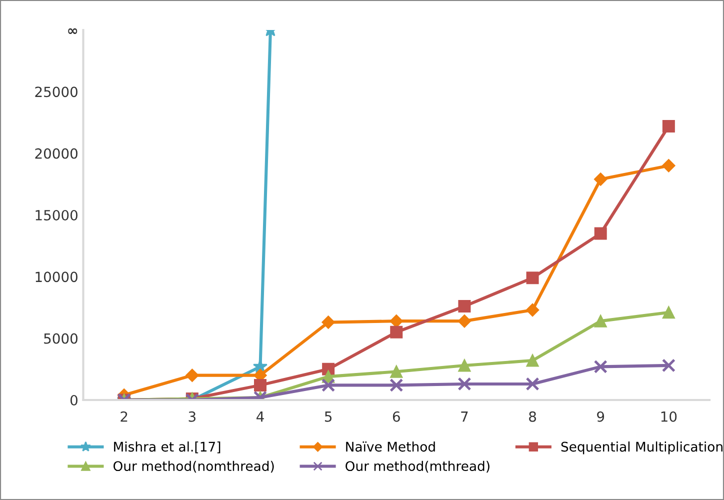 Image resolution: width=724 pixels, height=500 pixels. I want to click on y-tick-label: ∞, so click(73, 31).